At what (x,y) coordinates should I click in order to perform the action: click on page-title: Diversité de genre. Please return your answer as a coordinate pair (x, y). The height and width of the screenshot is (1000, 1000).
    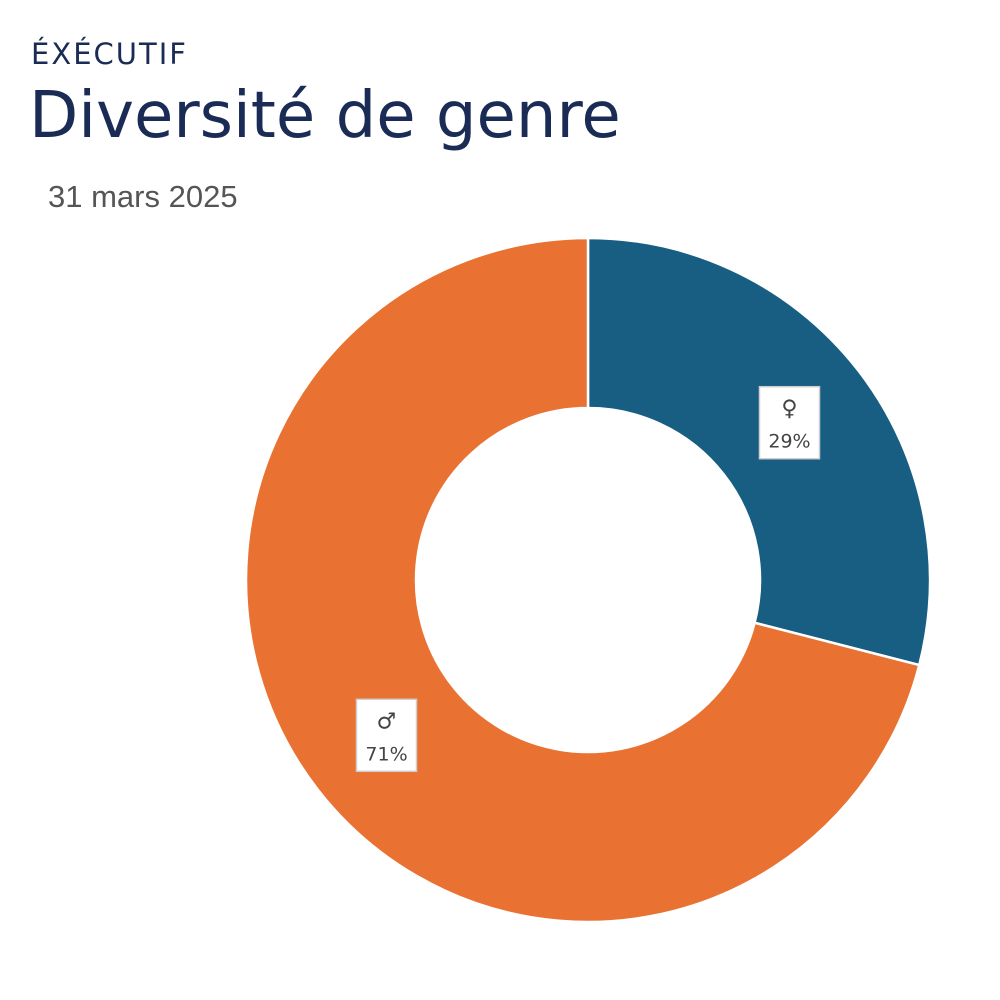
    Looking at the image, I should click on (325, 116).